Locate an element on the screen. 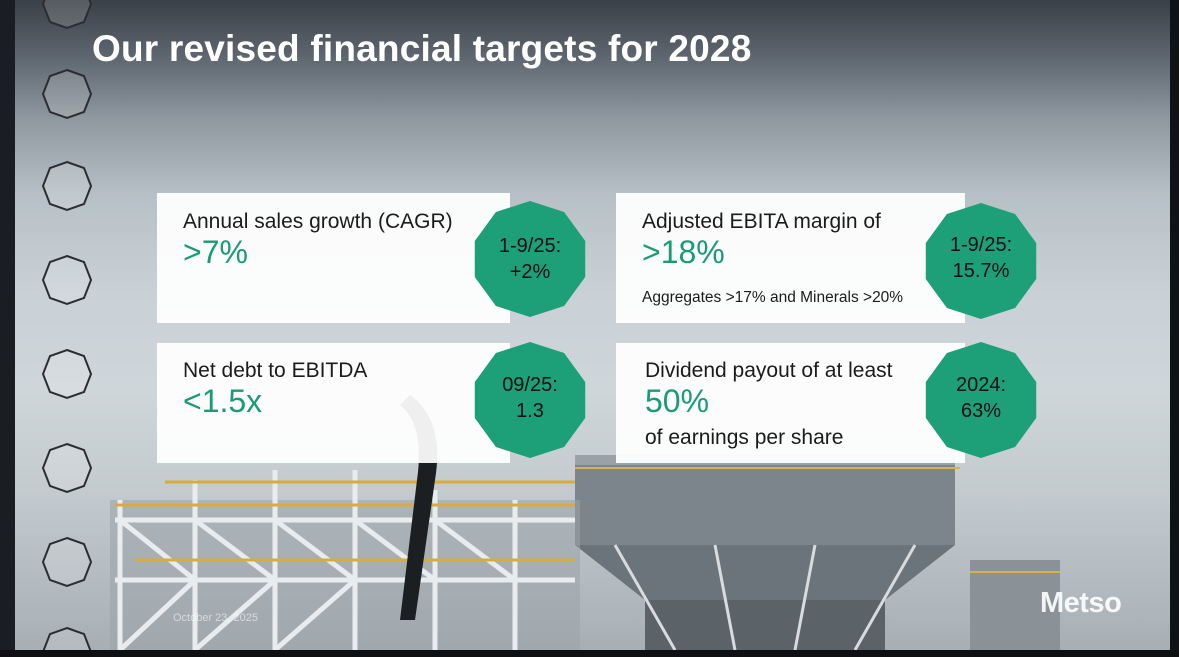 The width and height of the screenshot is (1179, 657). card-sub: of earnings per share is located at coordinates (744, 437).